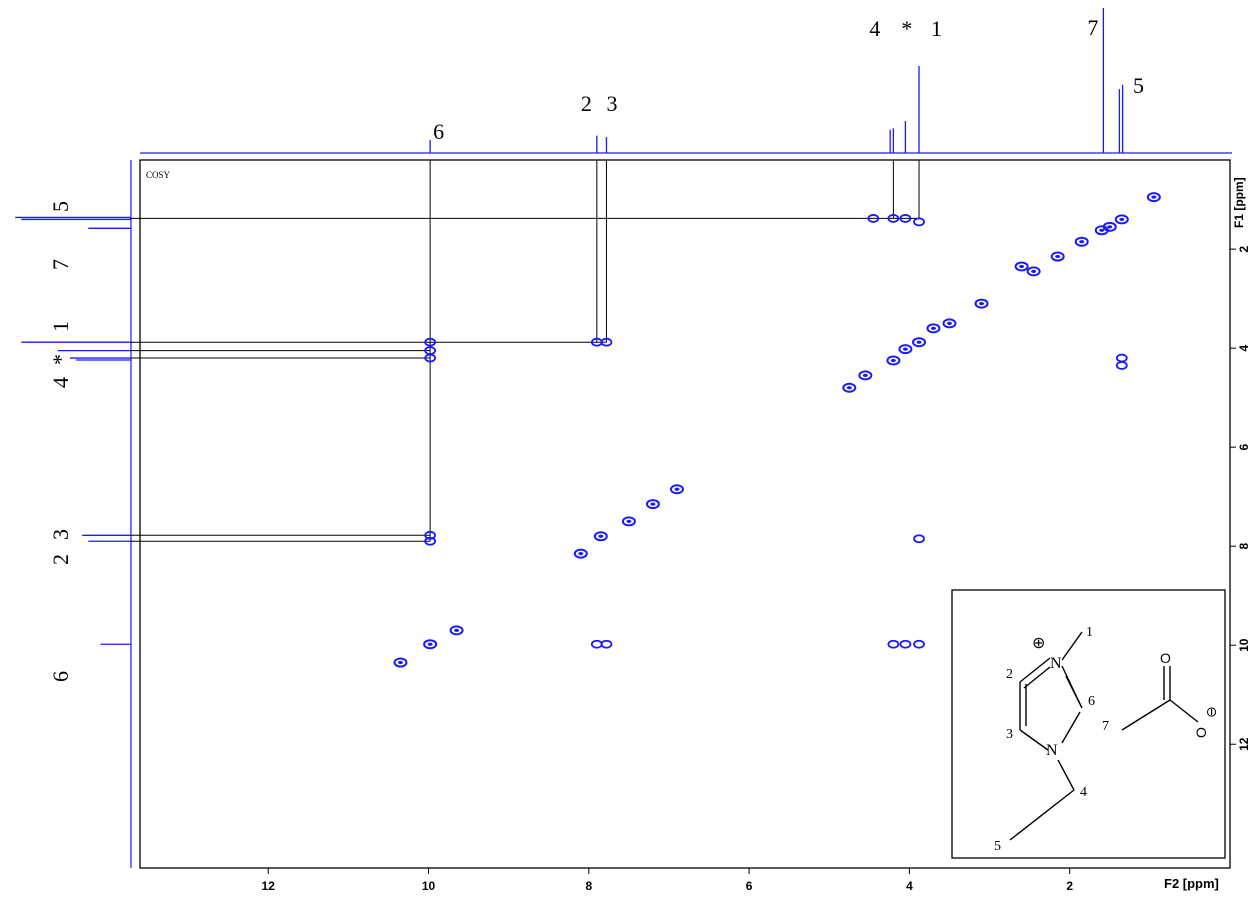  I want to click on y-axis-label: F1 [ppm], so click(1239, 202).